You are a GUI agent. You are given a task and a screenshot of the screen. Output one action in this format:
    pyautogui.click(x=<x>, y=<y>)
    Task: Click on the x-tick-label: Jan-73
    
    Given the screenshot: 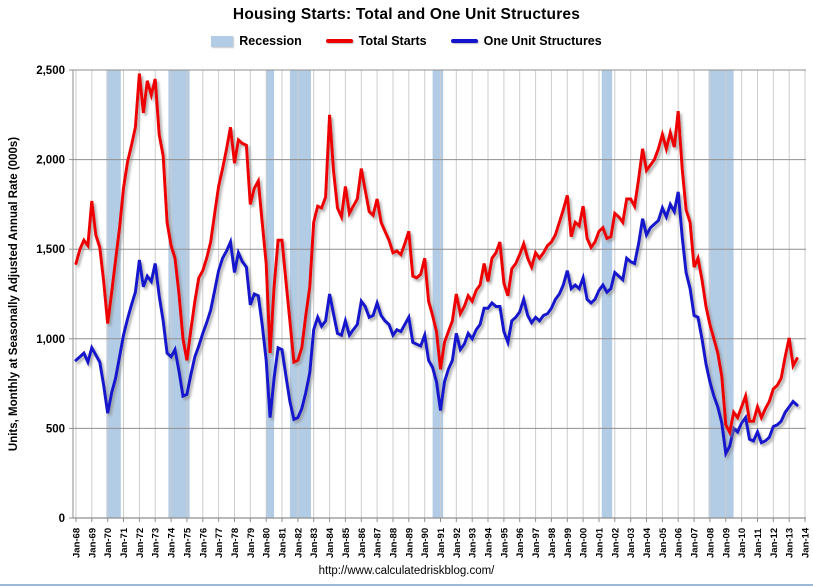 What is the action you would take?
    pyautogui.click(x=156, y=543)
    